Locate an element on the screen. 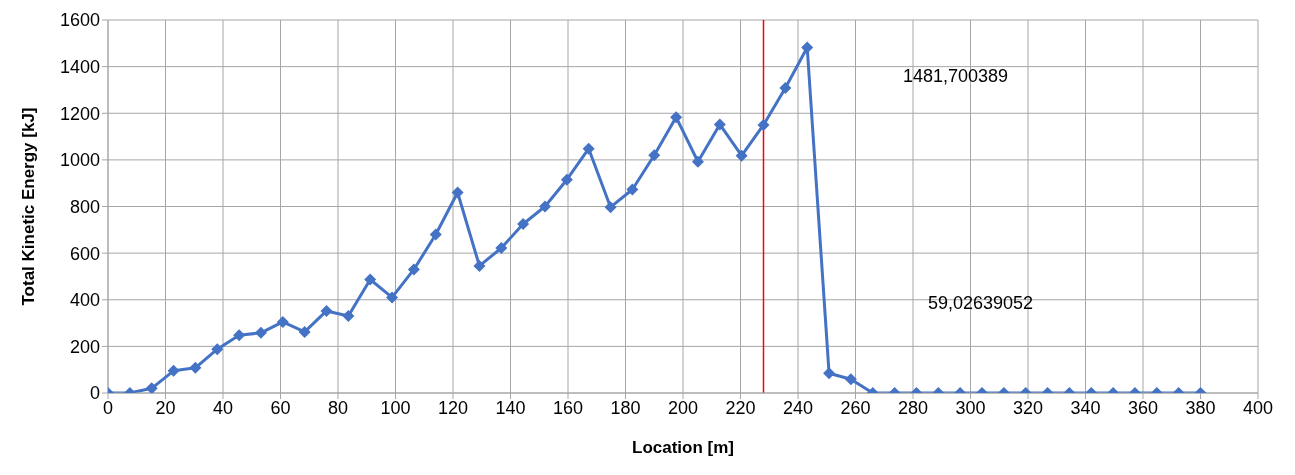 This screenshot has height=475, width=1295. x-tick-label: 260 is located at coordinates (855, 407).